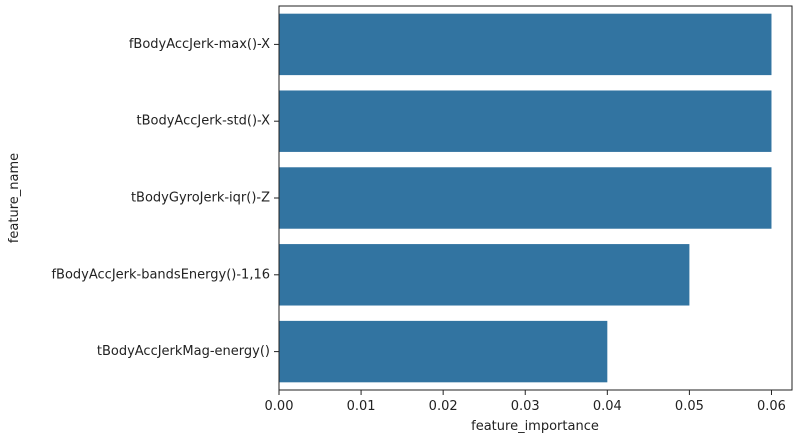 This screenshot has height=437, width=793. What do you see at coordinates (525, 406) in the screenshot?
I see `x-tick-label: 0.03` at bounding box center [525, 406].